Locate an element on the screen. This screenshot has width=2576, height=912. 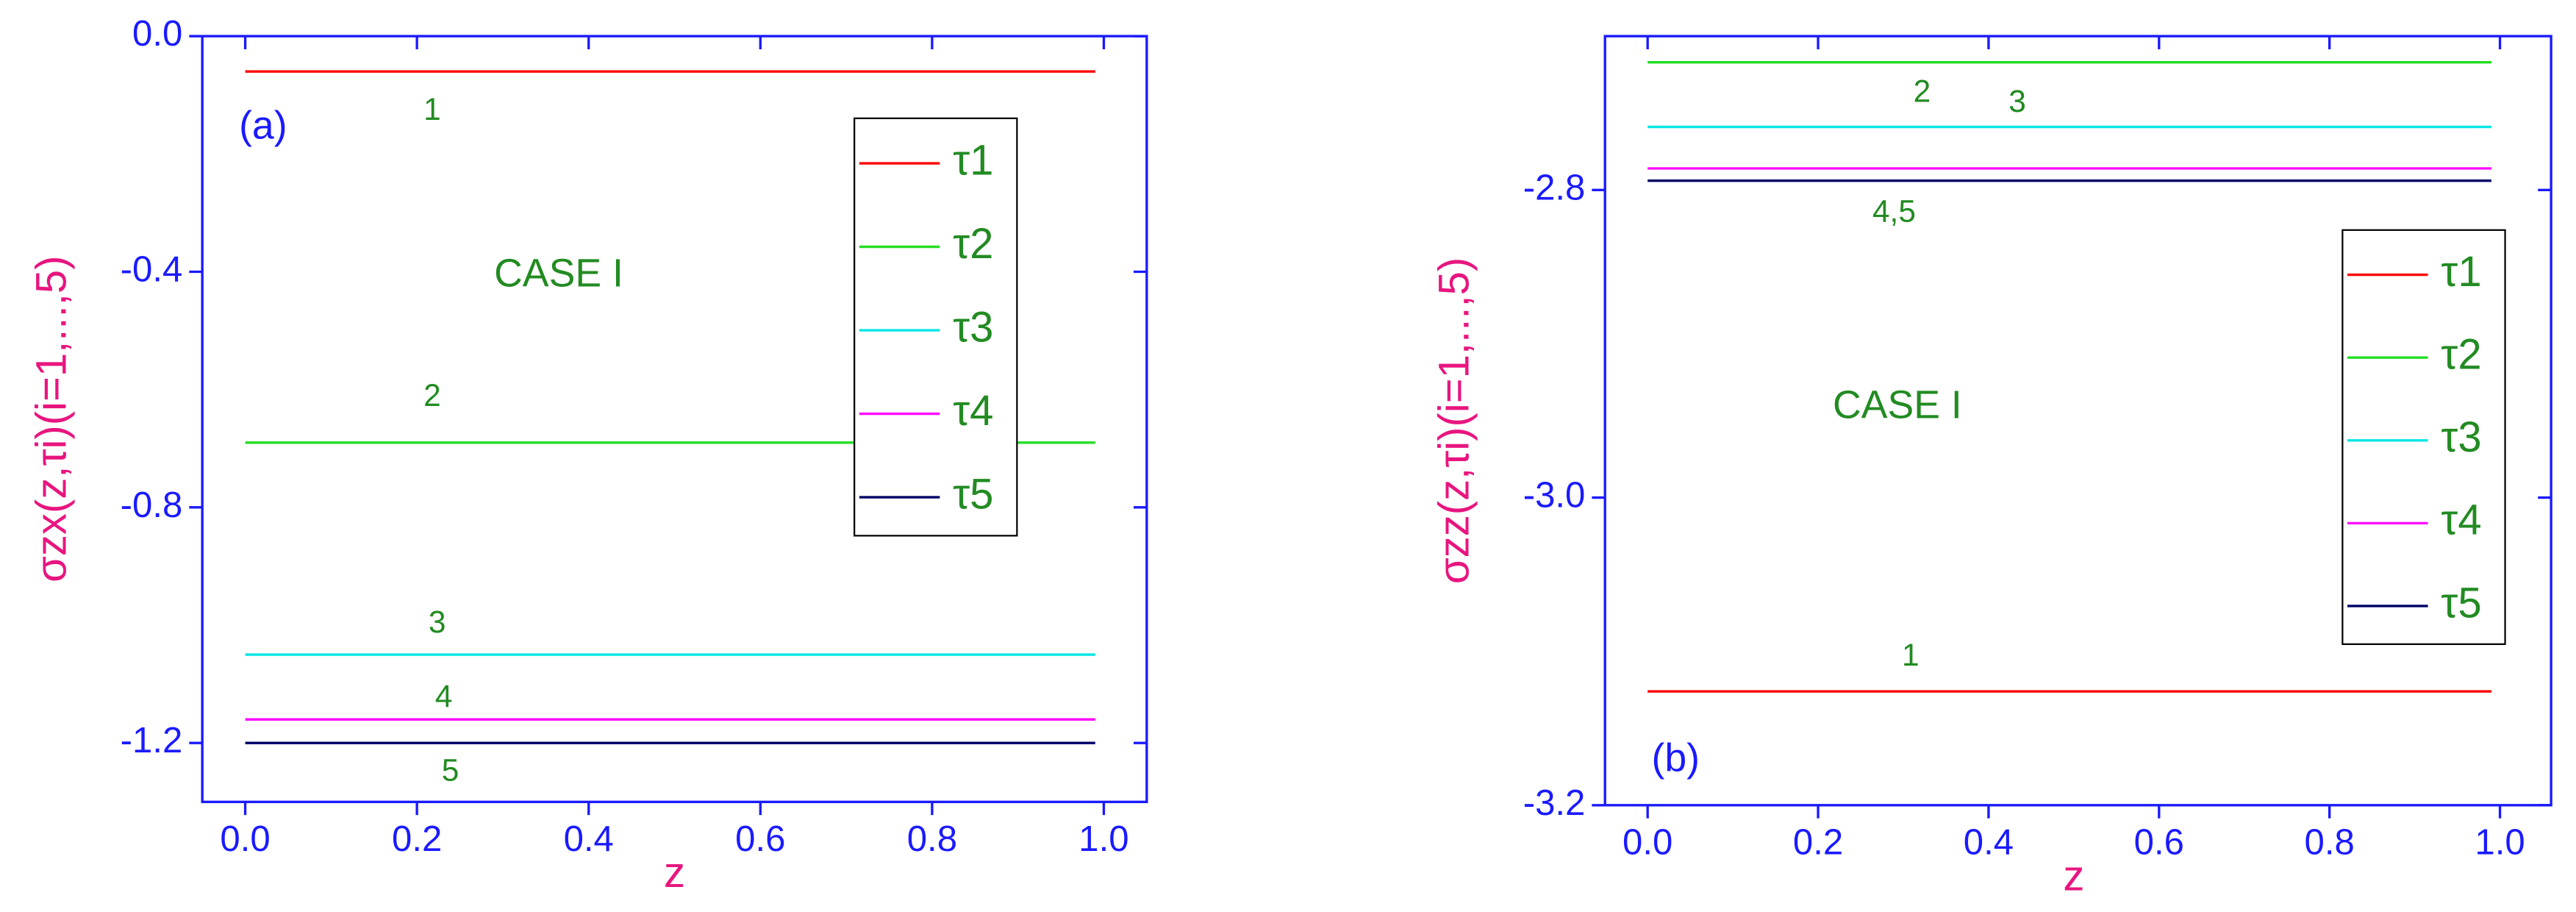
annotation: 5 is located at coordinates (450, 769).